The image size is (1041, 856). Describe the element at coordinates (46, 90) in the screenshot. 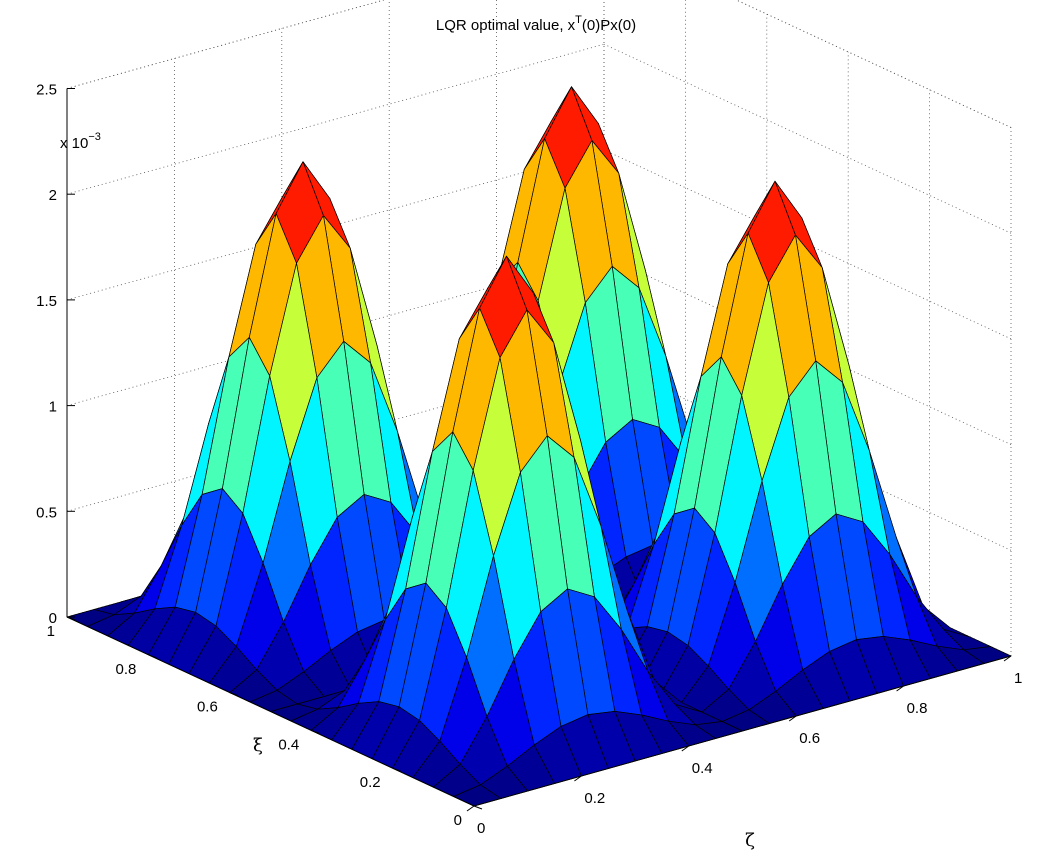

I see `z-tick-label: 2.5` at that location.